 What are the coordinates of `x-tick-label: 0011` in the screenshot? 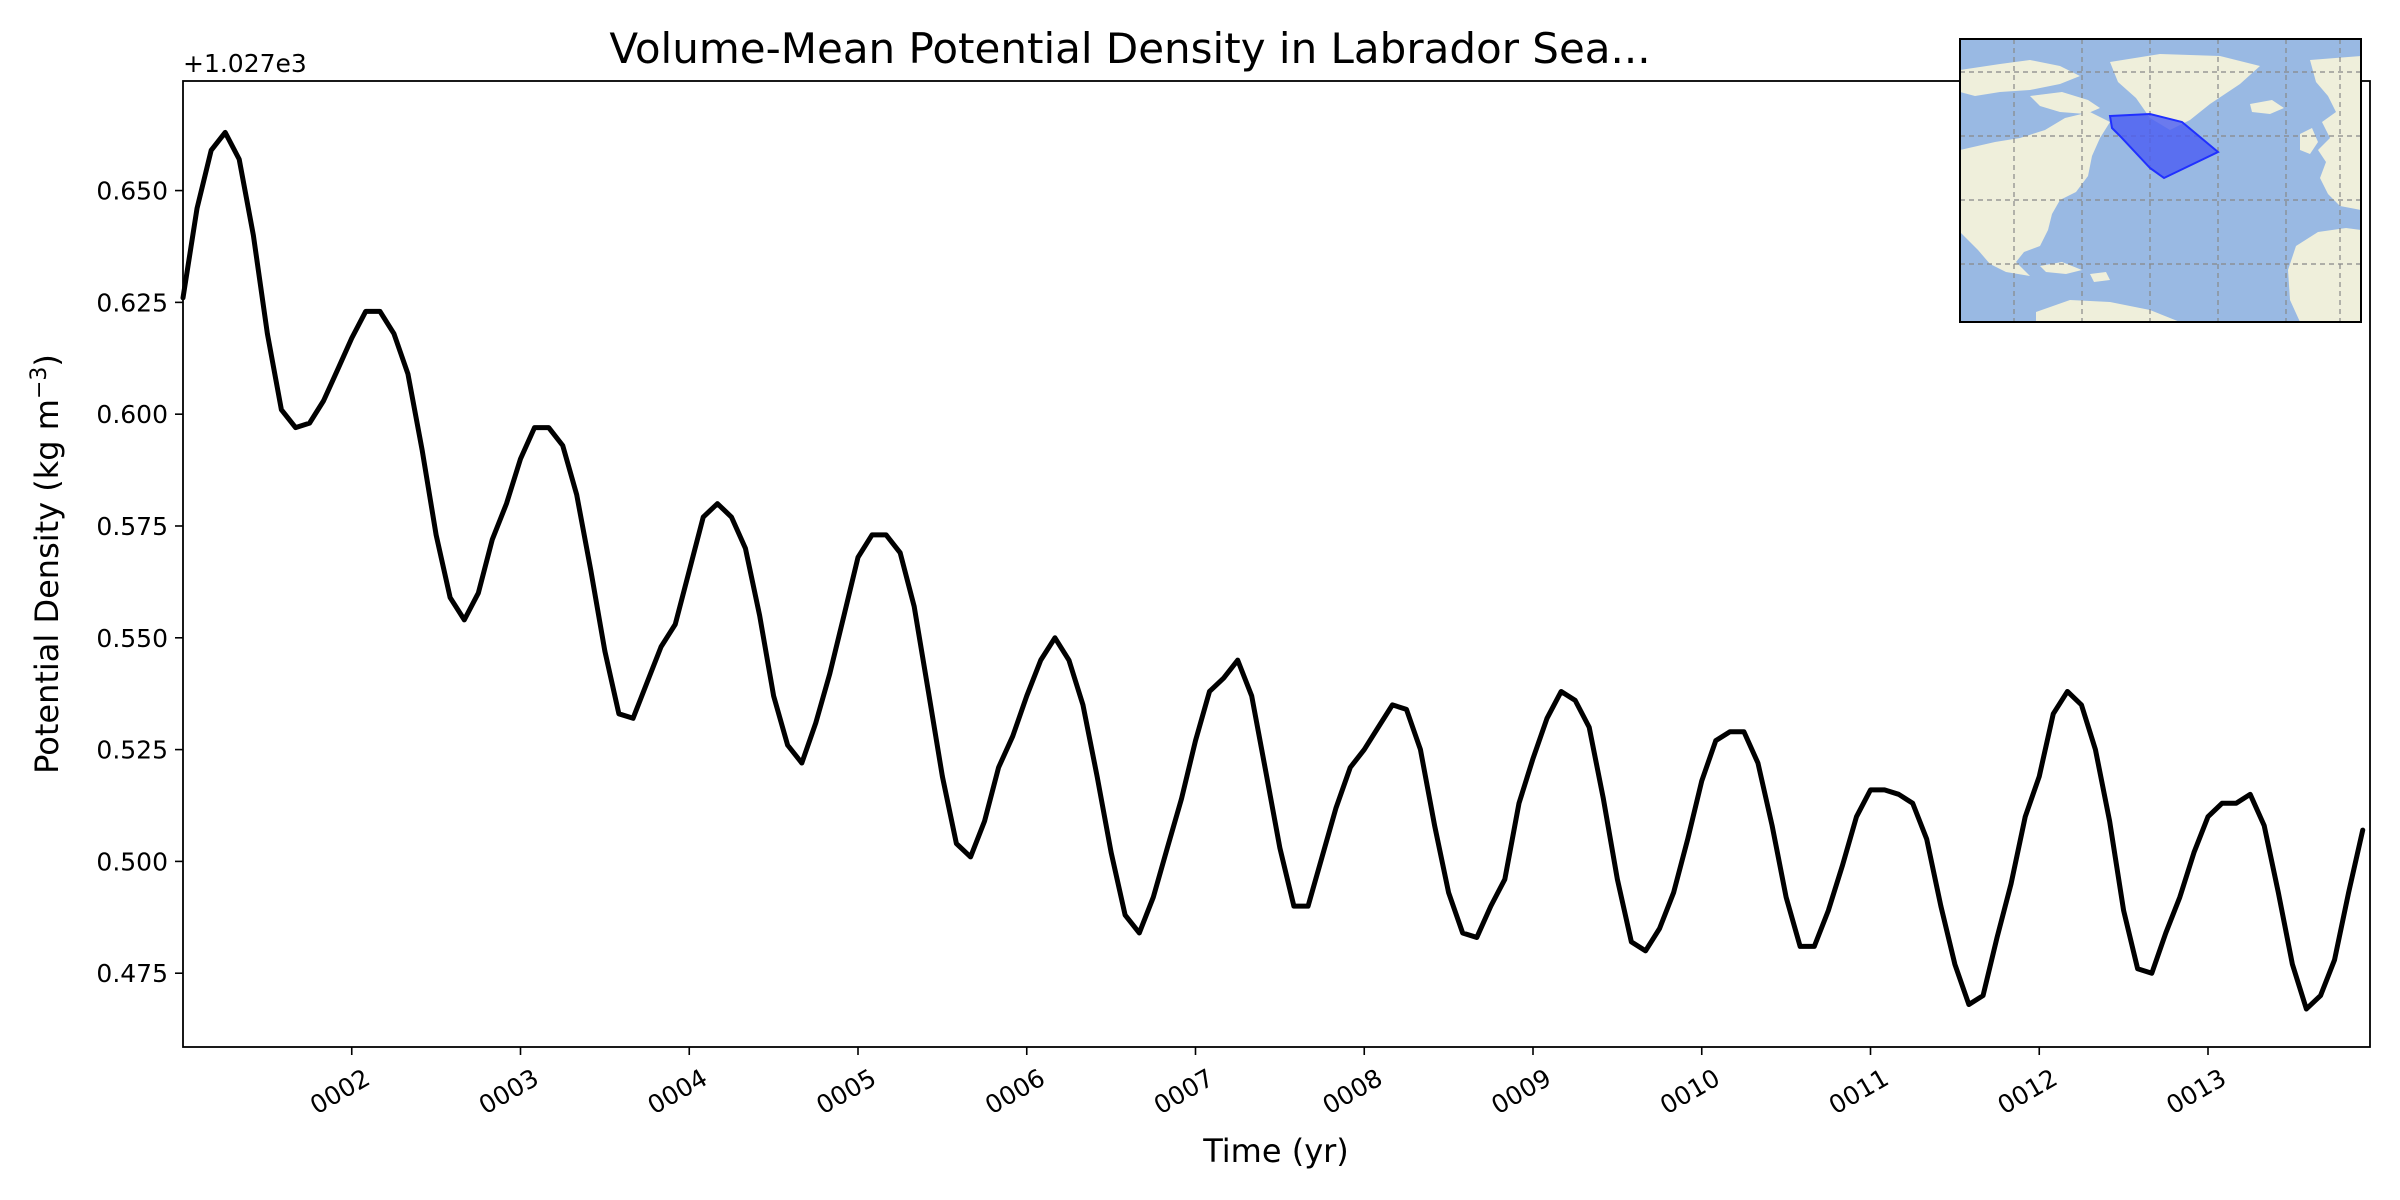 It's located at (1859, 1091).